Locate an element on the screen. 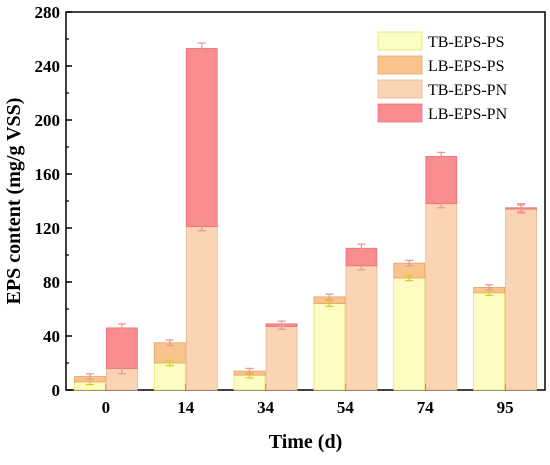 This screenshot has width=550, height=465. legend-label: LB-EPS-PS is located at coordinates (466, 66).